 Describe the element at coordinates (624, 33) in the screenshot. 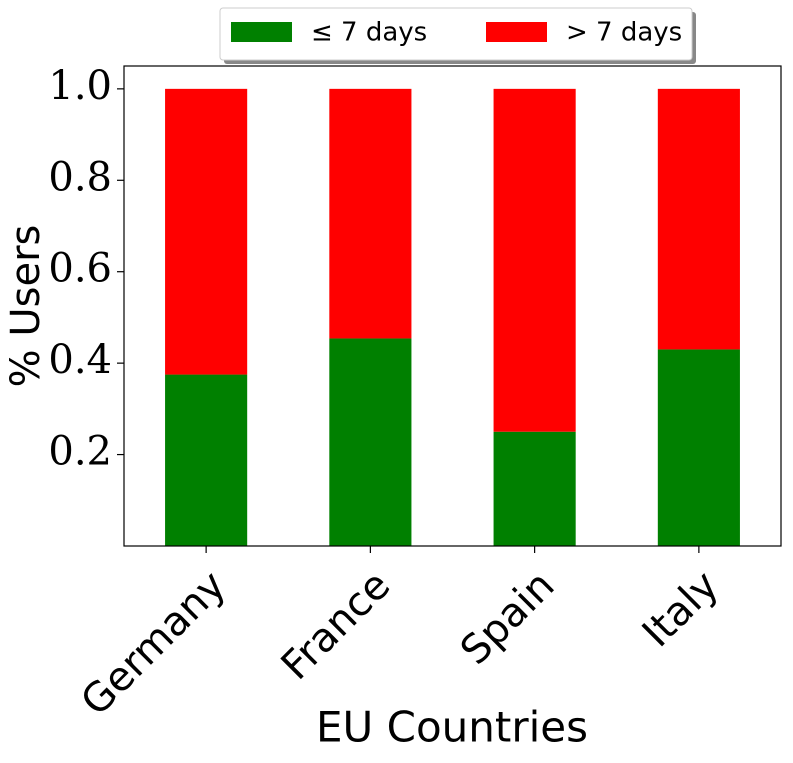

I see `legend-label: > 7 days` at that location.